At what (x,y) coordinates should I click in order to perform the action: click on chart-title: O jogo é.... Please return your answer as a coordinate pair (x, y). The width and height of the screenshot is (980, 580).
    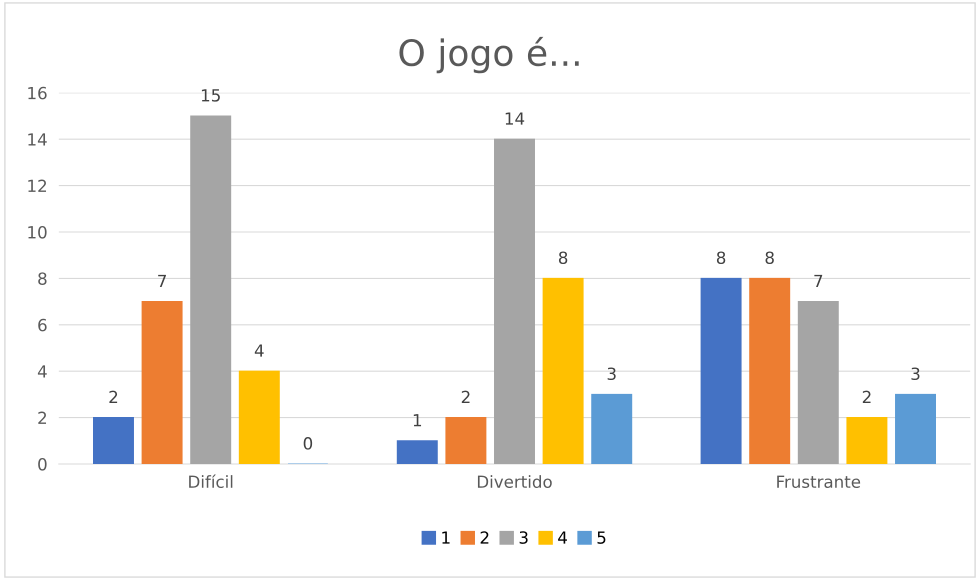
    Looking at the image, I should click on (489, 55).